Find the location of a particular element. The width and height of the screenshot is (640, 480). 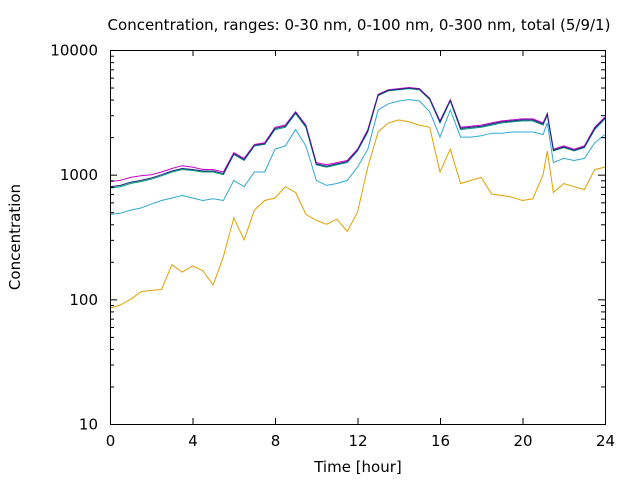

x-tick-label: 24 is located at coordinates (605, 441).